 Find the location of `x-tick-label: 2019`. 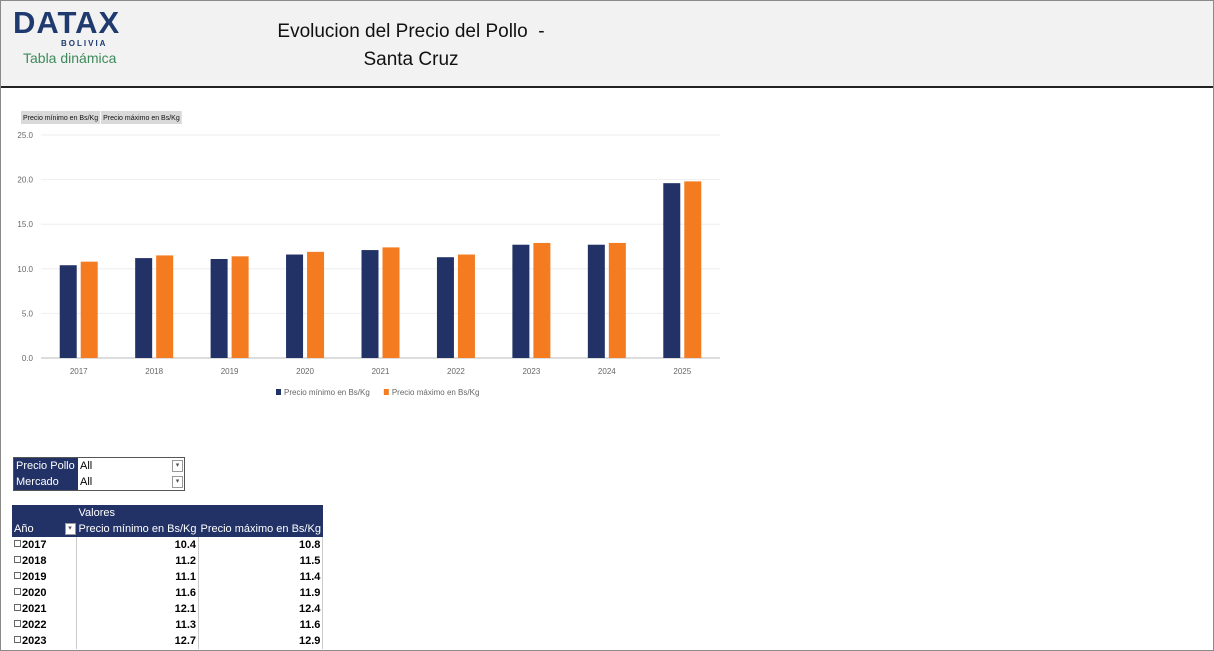

x-tick-label: 2019 is located at coordinates (230, 371).